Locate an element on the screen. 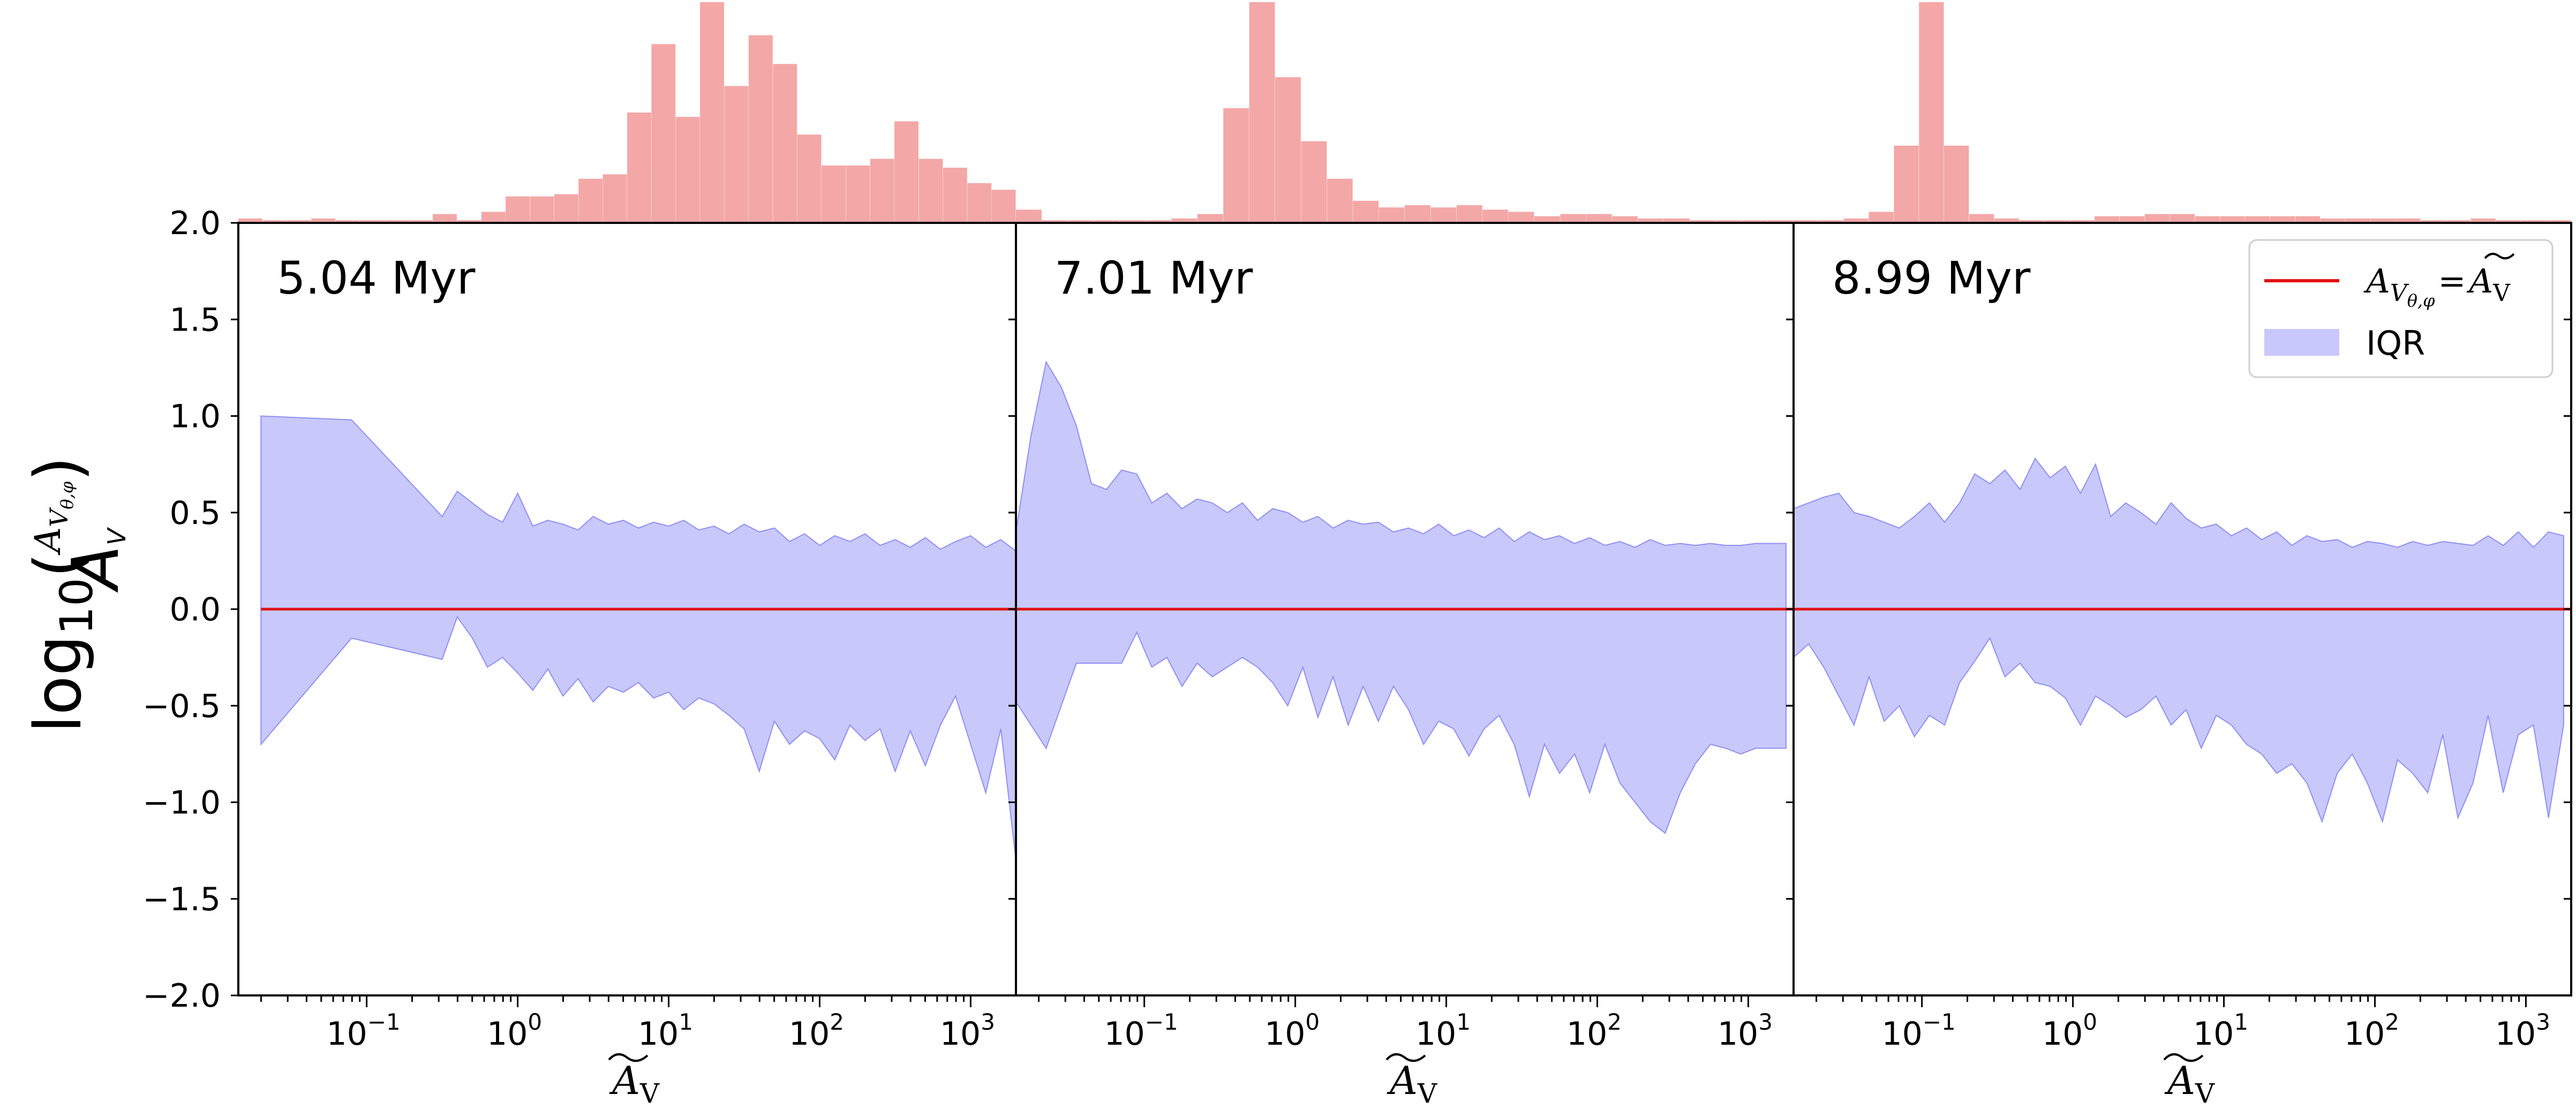  legend-fill-swatch is located at coordinates (2302, 342).